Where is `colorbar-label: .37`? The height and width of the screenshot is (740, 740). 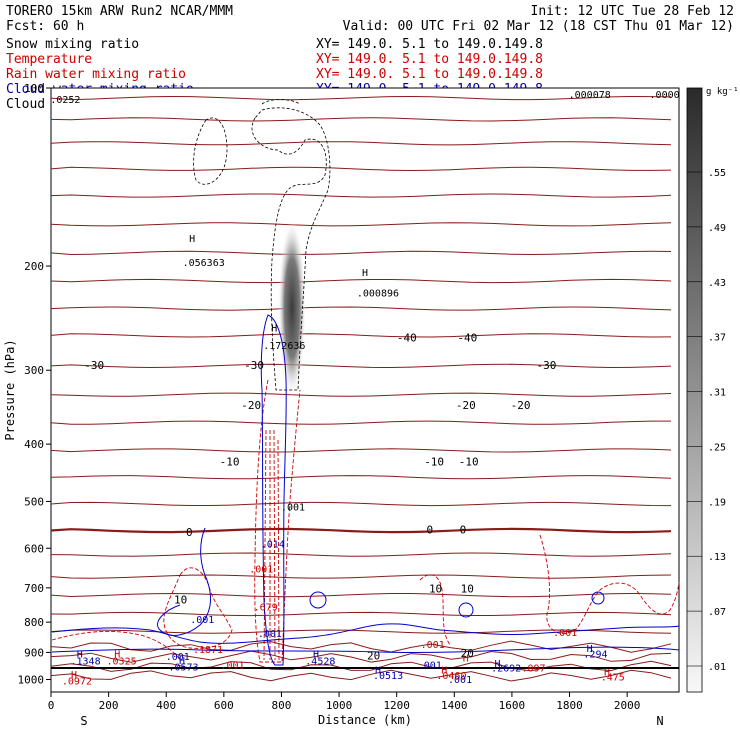
colorbar-label: .37 is located at coordinates (717, 338).